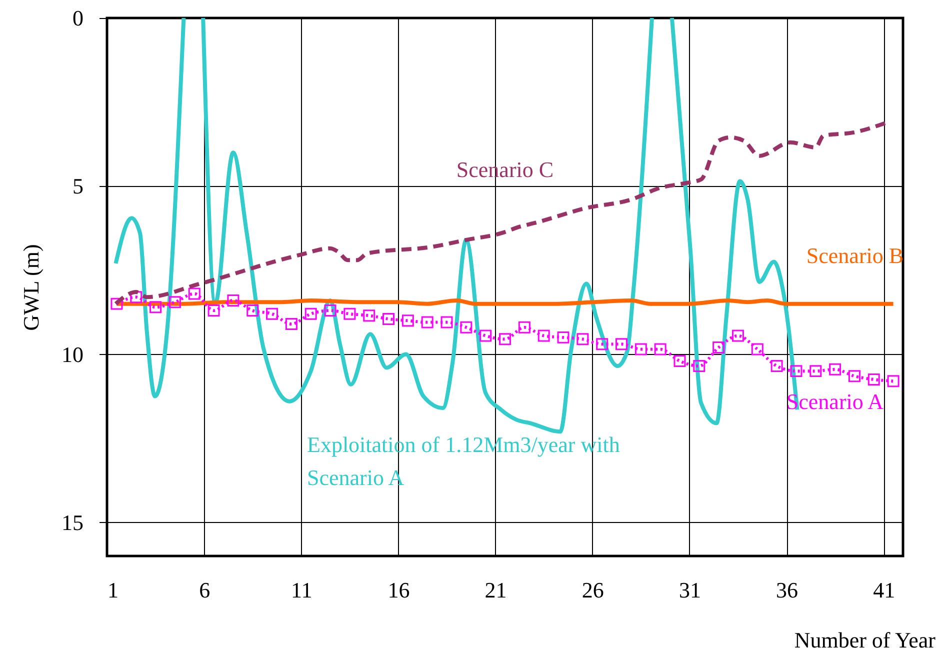 The image size is (939, 661). Describe the element at coordinates (593, 590) in the screenshot. I see `x-tick-label: 26` at that location.